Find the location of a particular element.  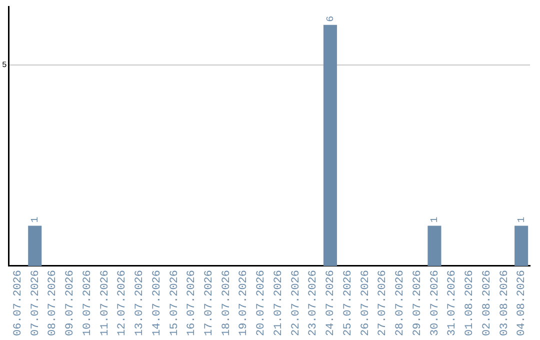

x-tick-label: 16.07.2026 is located at coordinates (192, 303).